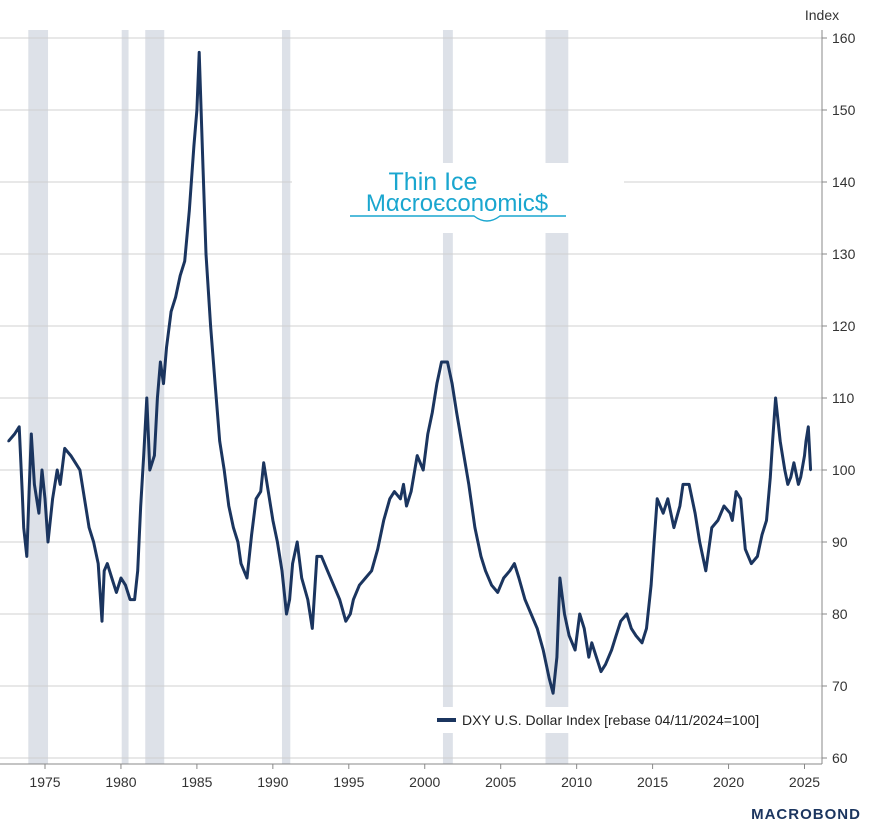  What do you see at coordinates (840, 758) in the screenshot?
I see `y-tick-label-60: 60` at bounding box center [840, 758].